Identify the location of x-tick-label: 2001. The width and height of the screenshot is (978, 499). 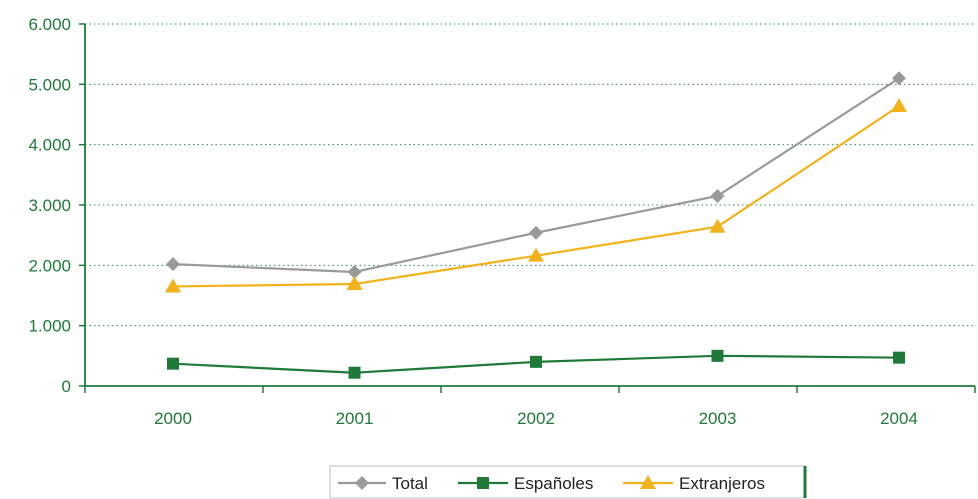
(355, 418).